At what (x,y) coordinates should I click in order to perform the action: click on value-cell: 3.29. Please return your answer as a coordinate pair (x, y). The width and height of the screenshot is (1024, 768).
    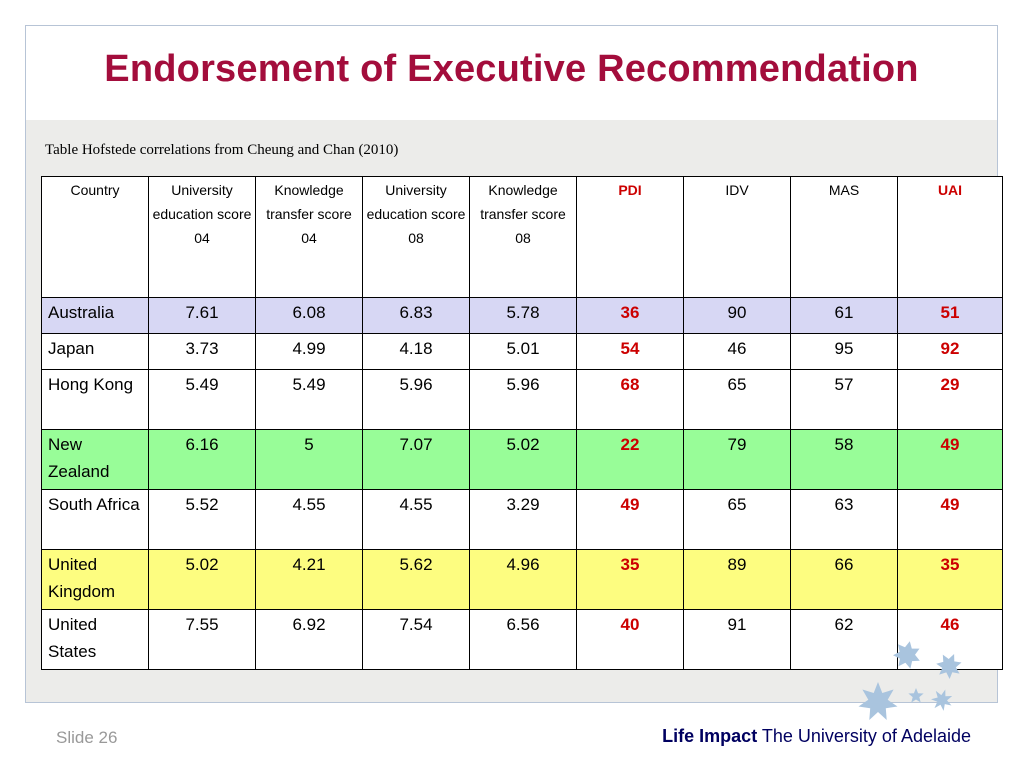
    Looking at the image, I should click on (523, 519).